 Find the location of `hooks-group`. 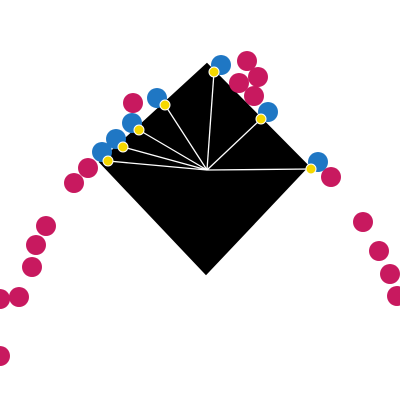

hooks-group is located at coordinates (209, 120).